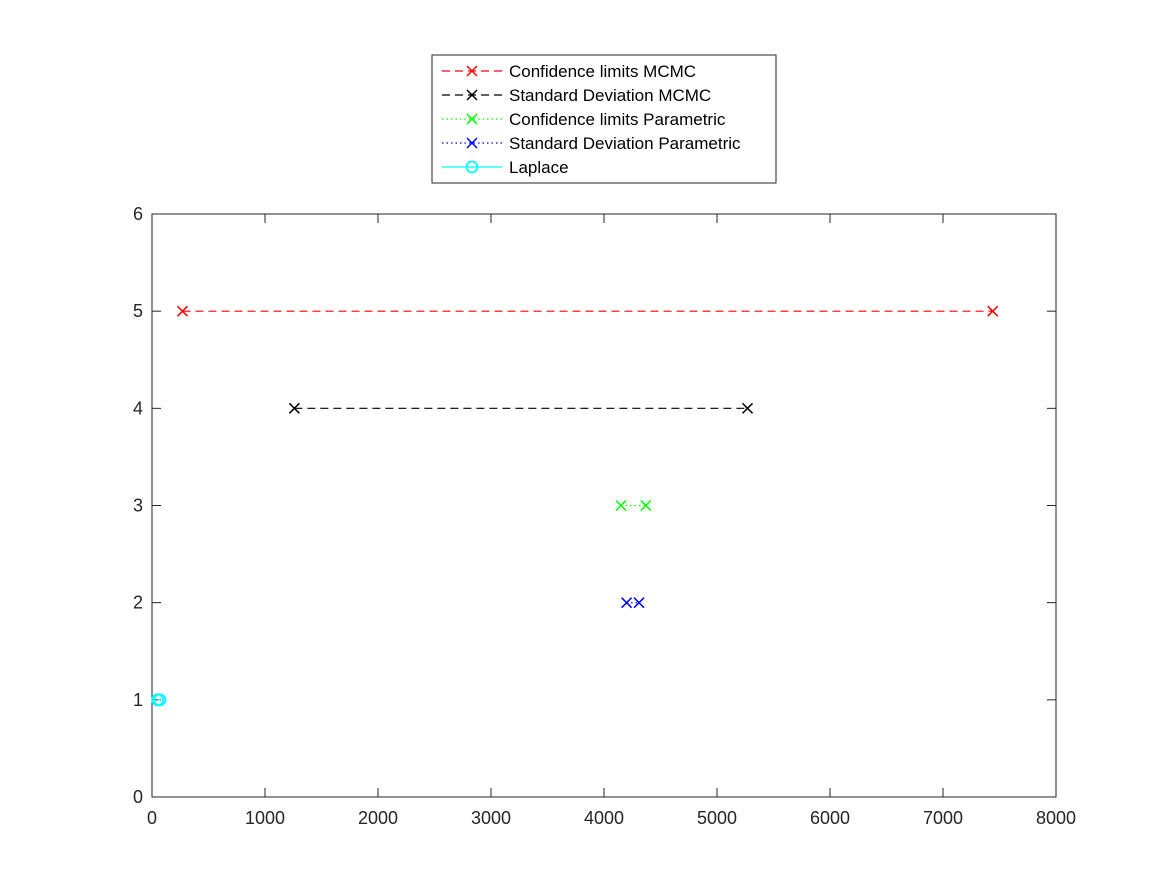 Image resolution: width=1167 pixels, height=875 pixels. I want to click on legend-entry: Confidence limits Parametric, so click(584, 119).